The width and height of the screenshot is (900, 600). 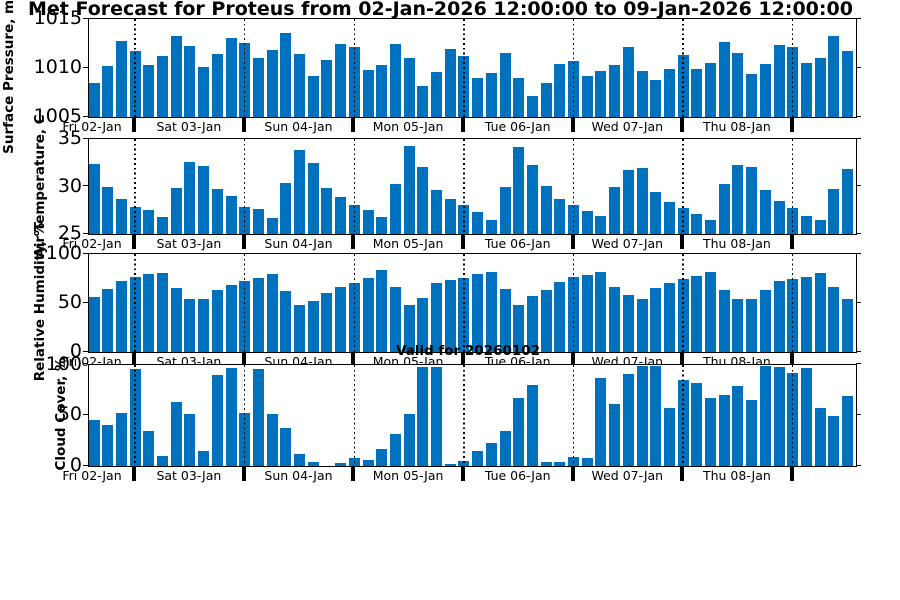 I want to click on day-label: Wed 07-Jan, so click(x=627, y=475).